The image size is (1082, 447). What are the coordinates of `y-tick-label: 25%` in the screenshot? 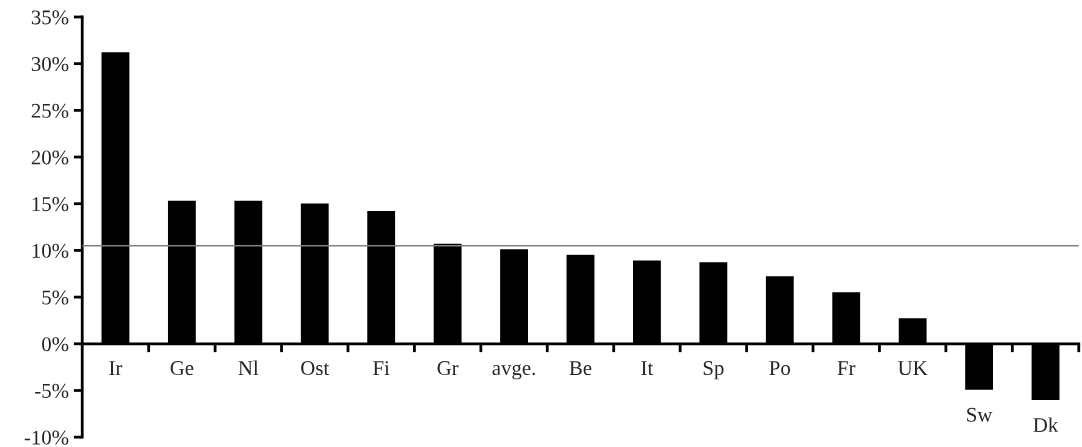 It's located at (50, 110).